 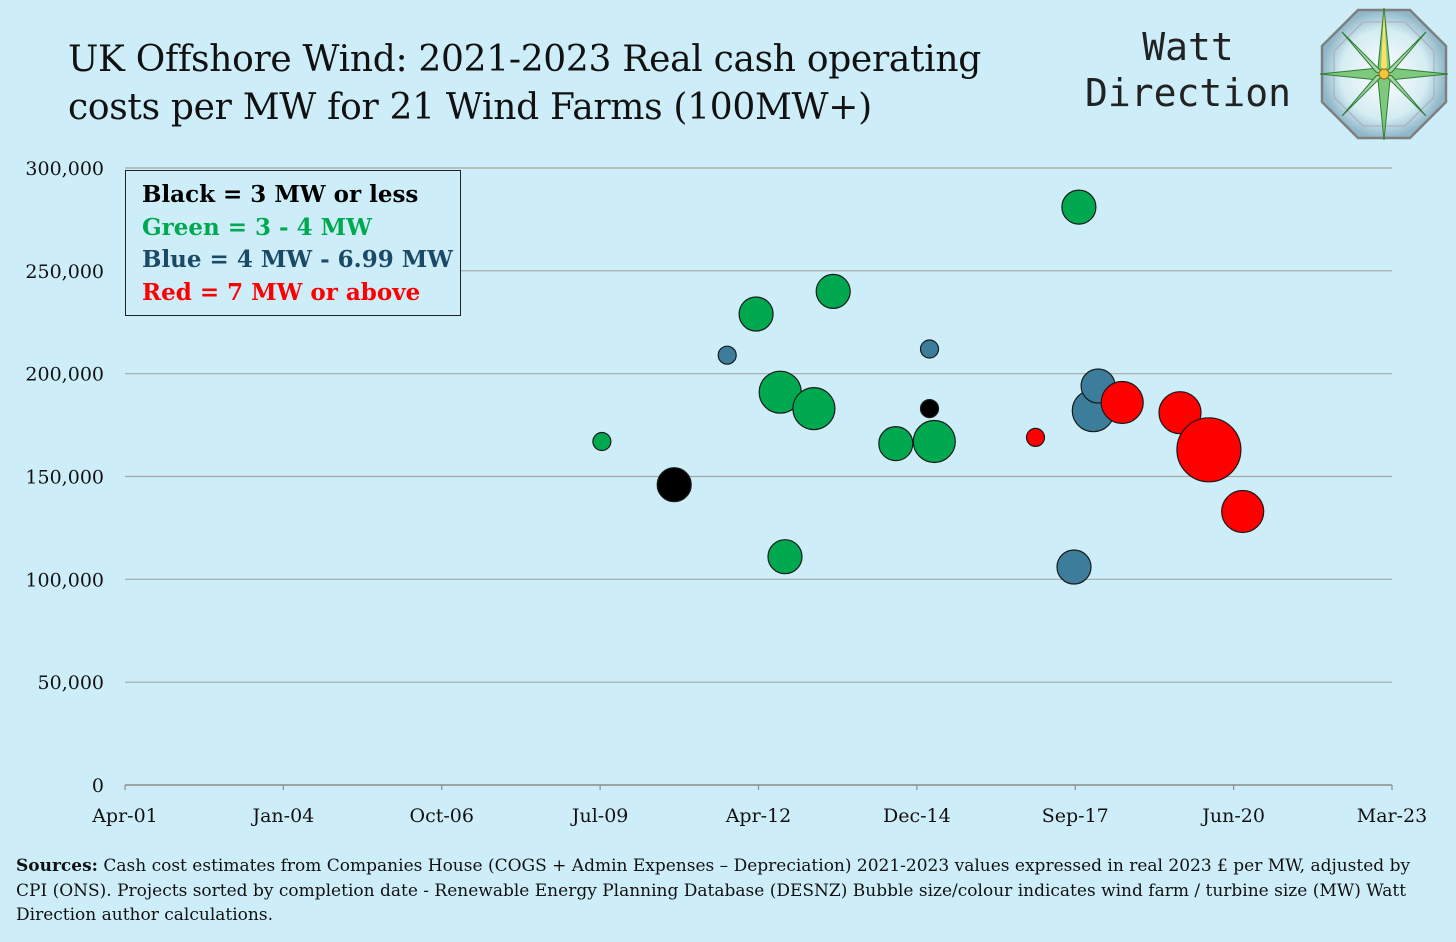 What do you see at coordinates (257, 227) in the screenshot?
I see `legend-entry-green: Green = 3 - 4 MW` at bounding box center [257, 227].